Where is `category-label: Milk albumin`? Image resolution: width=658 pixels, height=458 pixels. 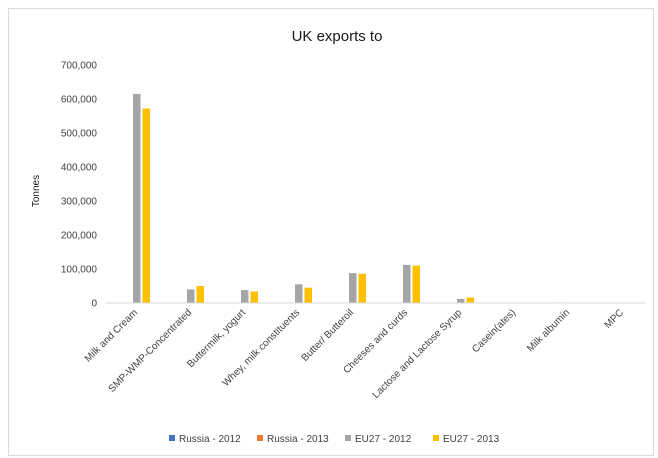 category-label: Milk albumin is located at coordinates (548, 330).